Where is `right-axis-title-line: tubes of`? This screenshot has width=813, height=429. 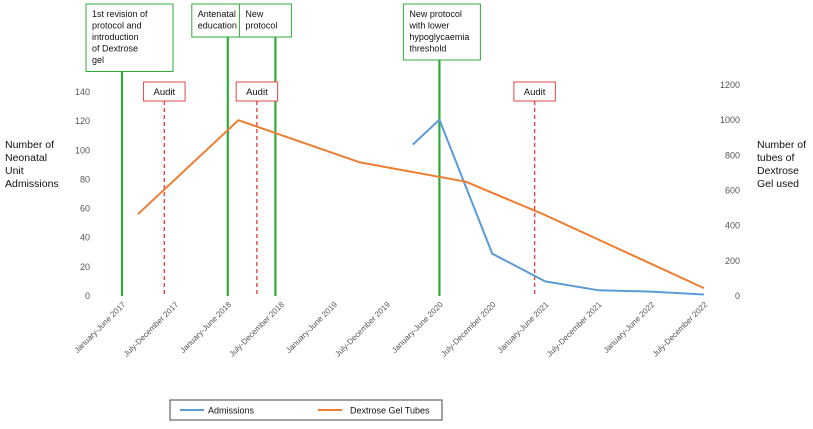 right-axis-title-line: tubes of is located at coordinates (775, 158).